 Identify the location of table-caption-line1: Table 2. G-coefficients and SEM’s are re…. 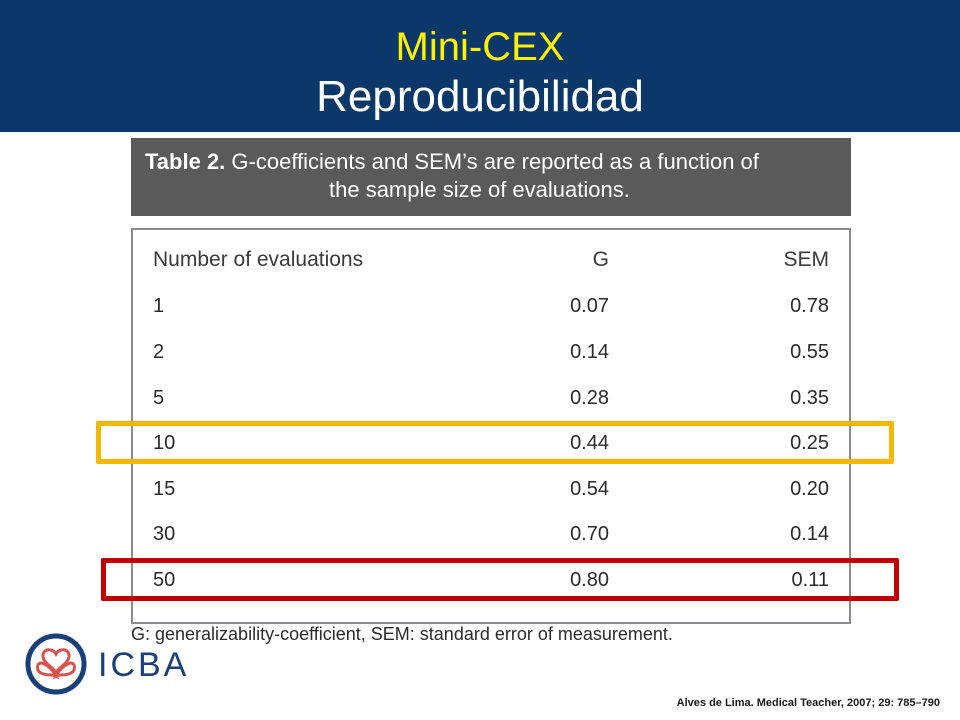
(452, 162).